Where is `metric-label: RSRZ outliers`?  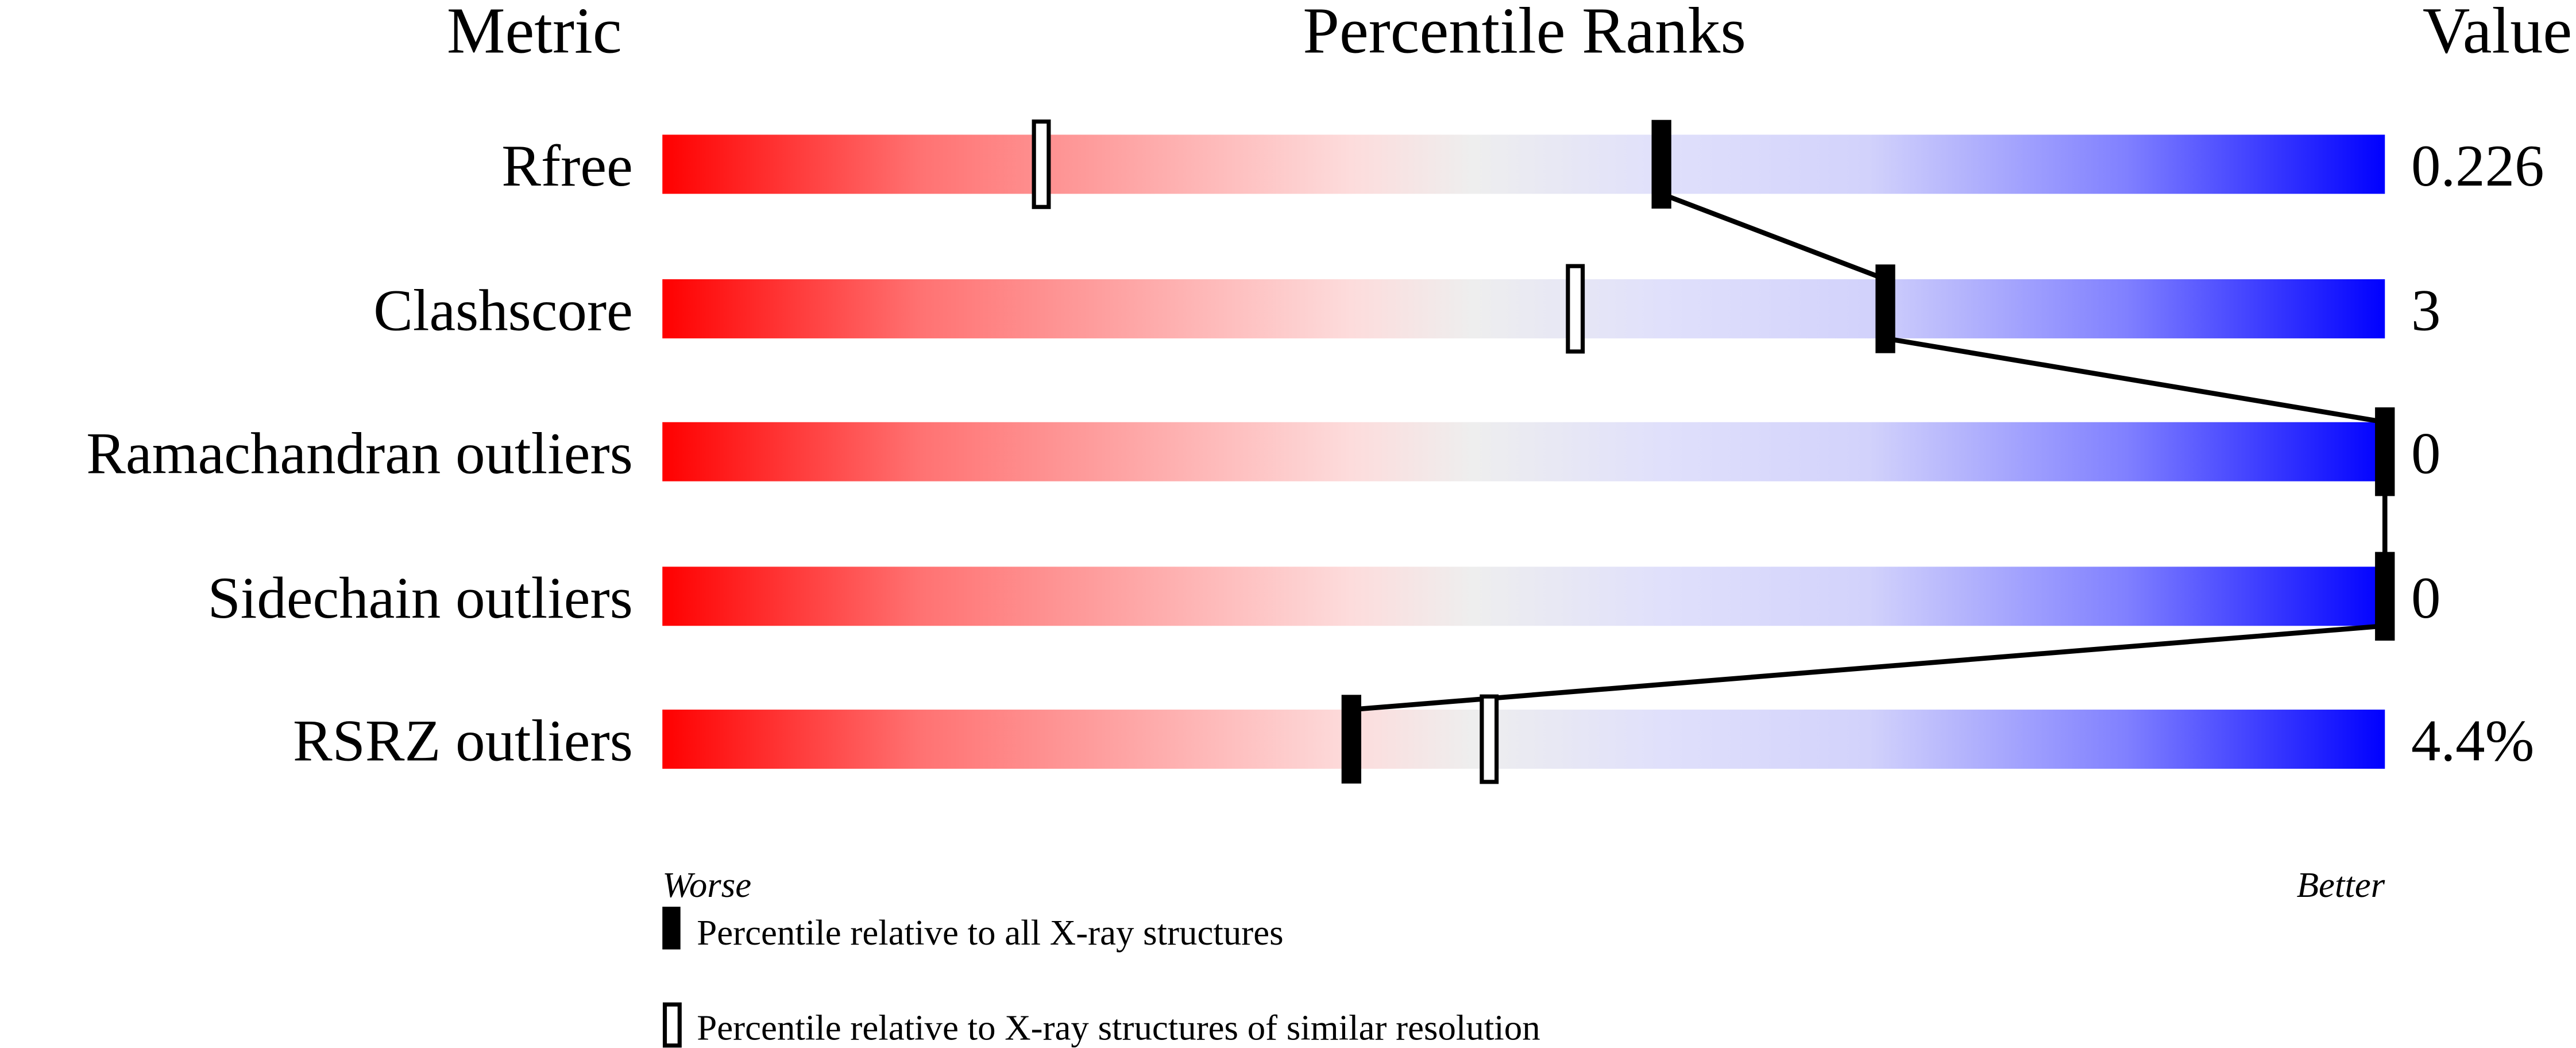
metric-label: RSRZ outliers is located at coordinates (463, 741).